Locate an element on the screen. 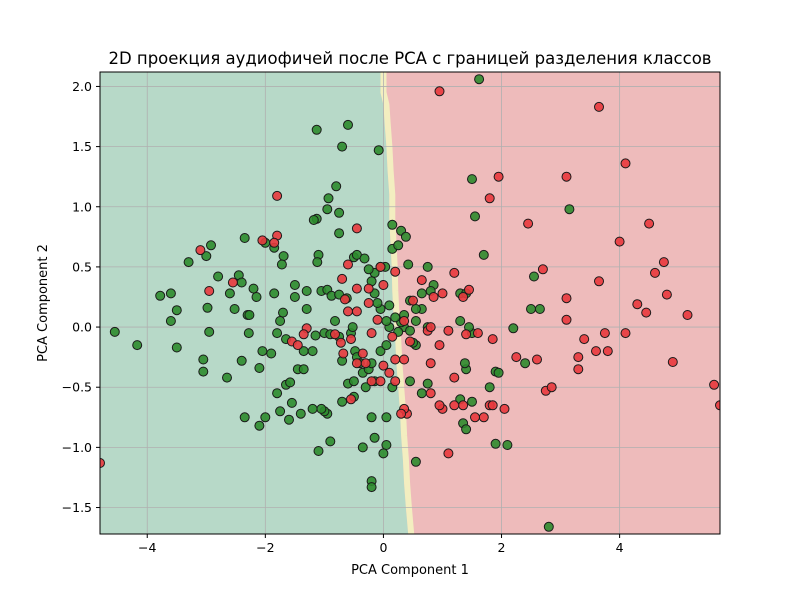 The height and width of the screenshot is (600, 800). y-tick-label: −1.0 is located at coordinates (77, 447).